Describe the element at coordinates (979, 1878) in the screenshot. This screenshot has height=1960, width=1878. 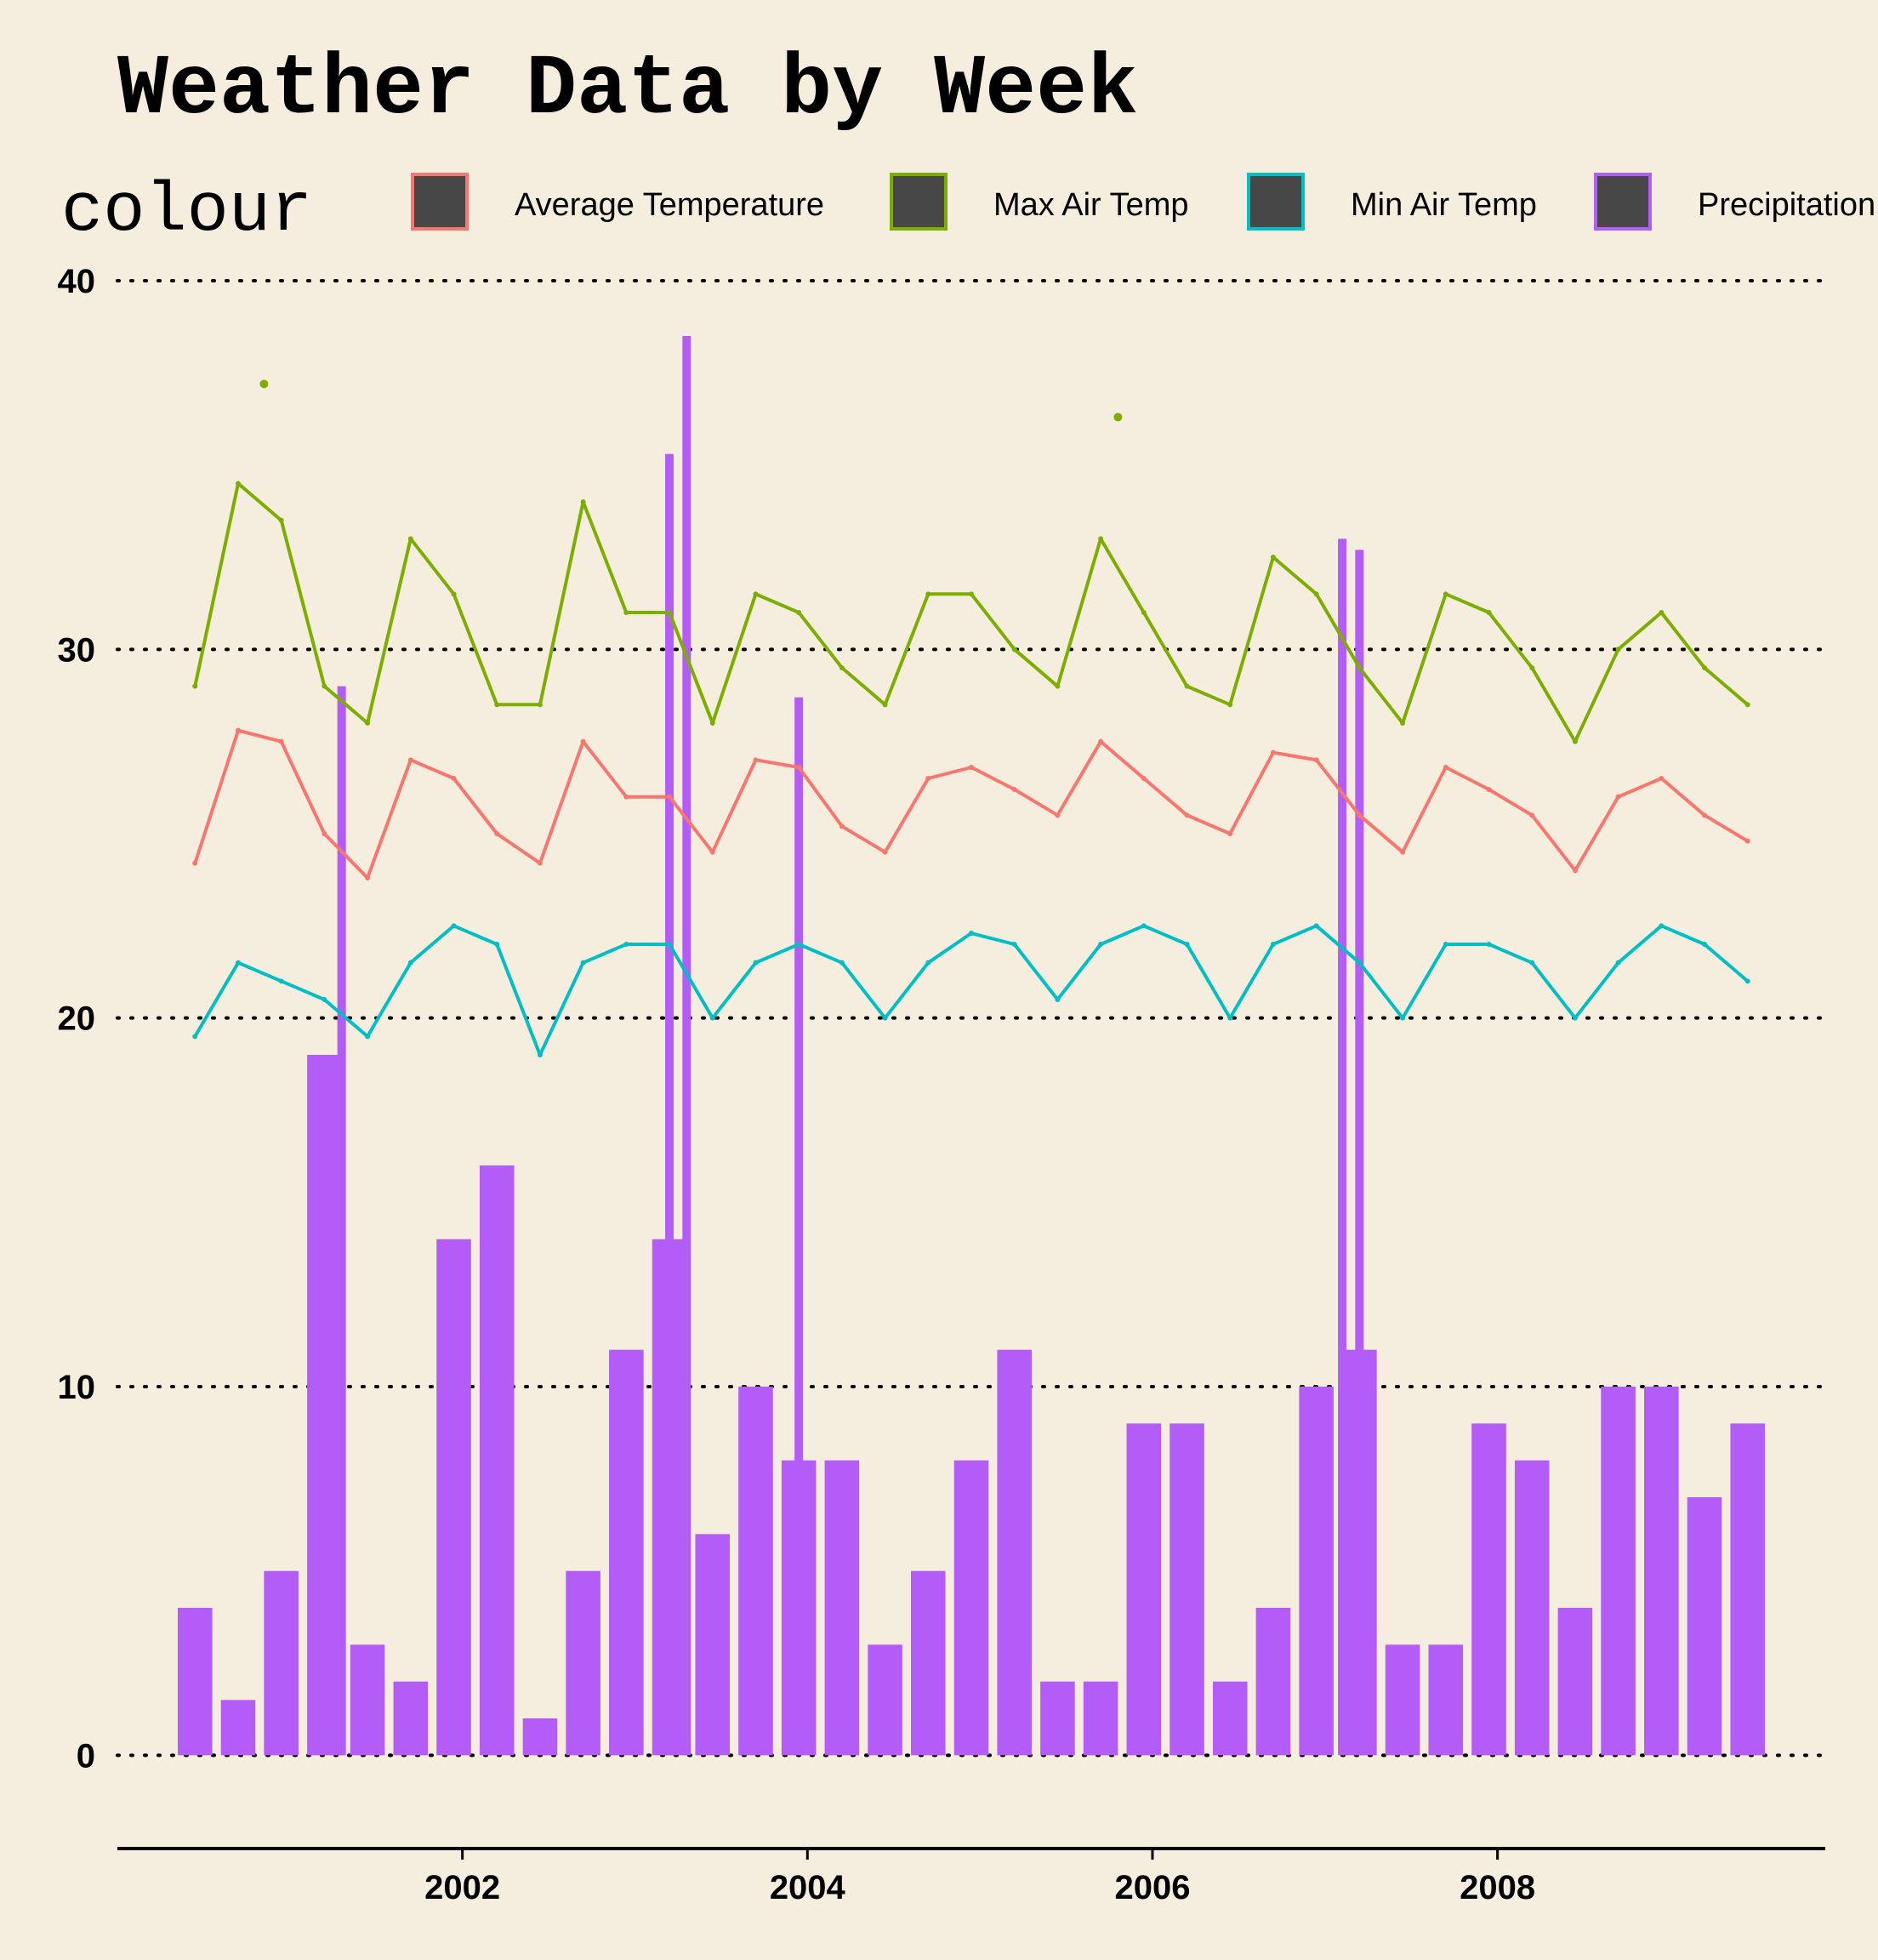
I see `x-axis-ticks: 2002 2004 2006 2008` at that location.